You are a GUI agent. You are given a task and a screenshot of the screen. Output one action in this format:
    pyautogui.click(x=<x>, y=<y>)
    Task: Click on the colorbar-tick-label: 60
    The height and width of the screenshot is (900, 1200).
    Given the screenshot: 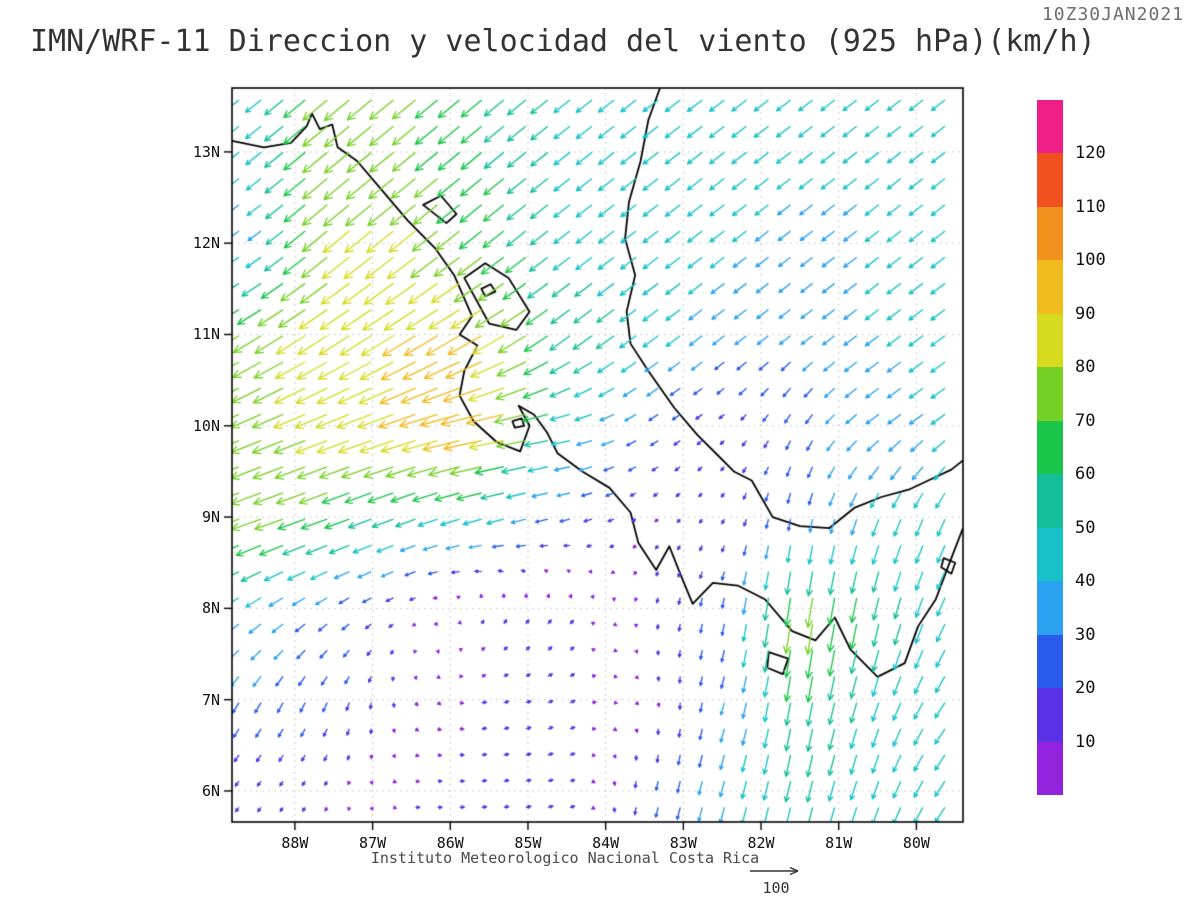 What is the action you would take?
    pyautogui.click(x=1085, y=474)
    